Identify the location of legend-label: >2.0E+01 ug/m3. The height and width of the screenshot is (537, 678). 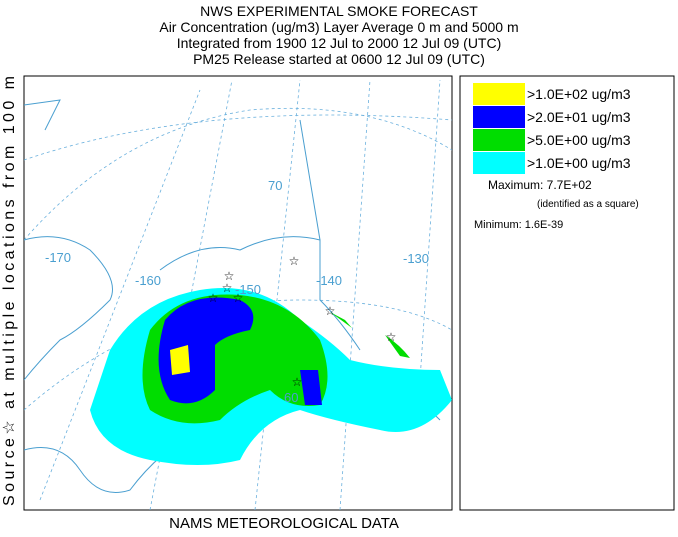
(579, 117).